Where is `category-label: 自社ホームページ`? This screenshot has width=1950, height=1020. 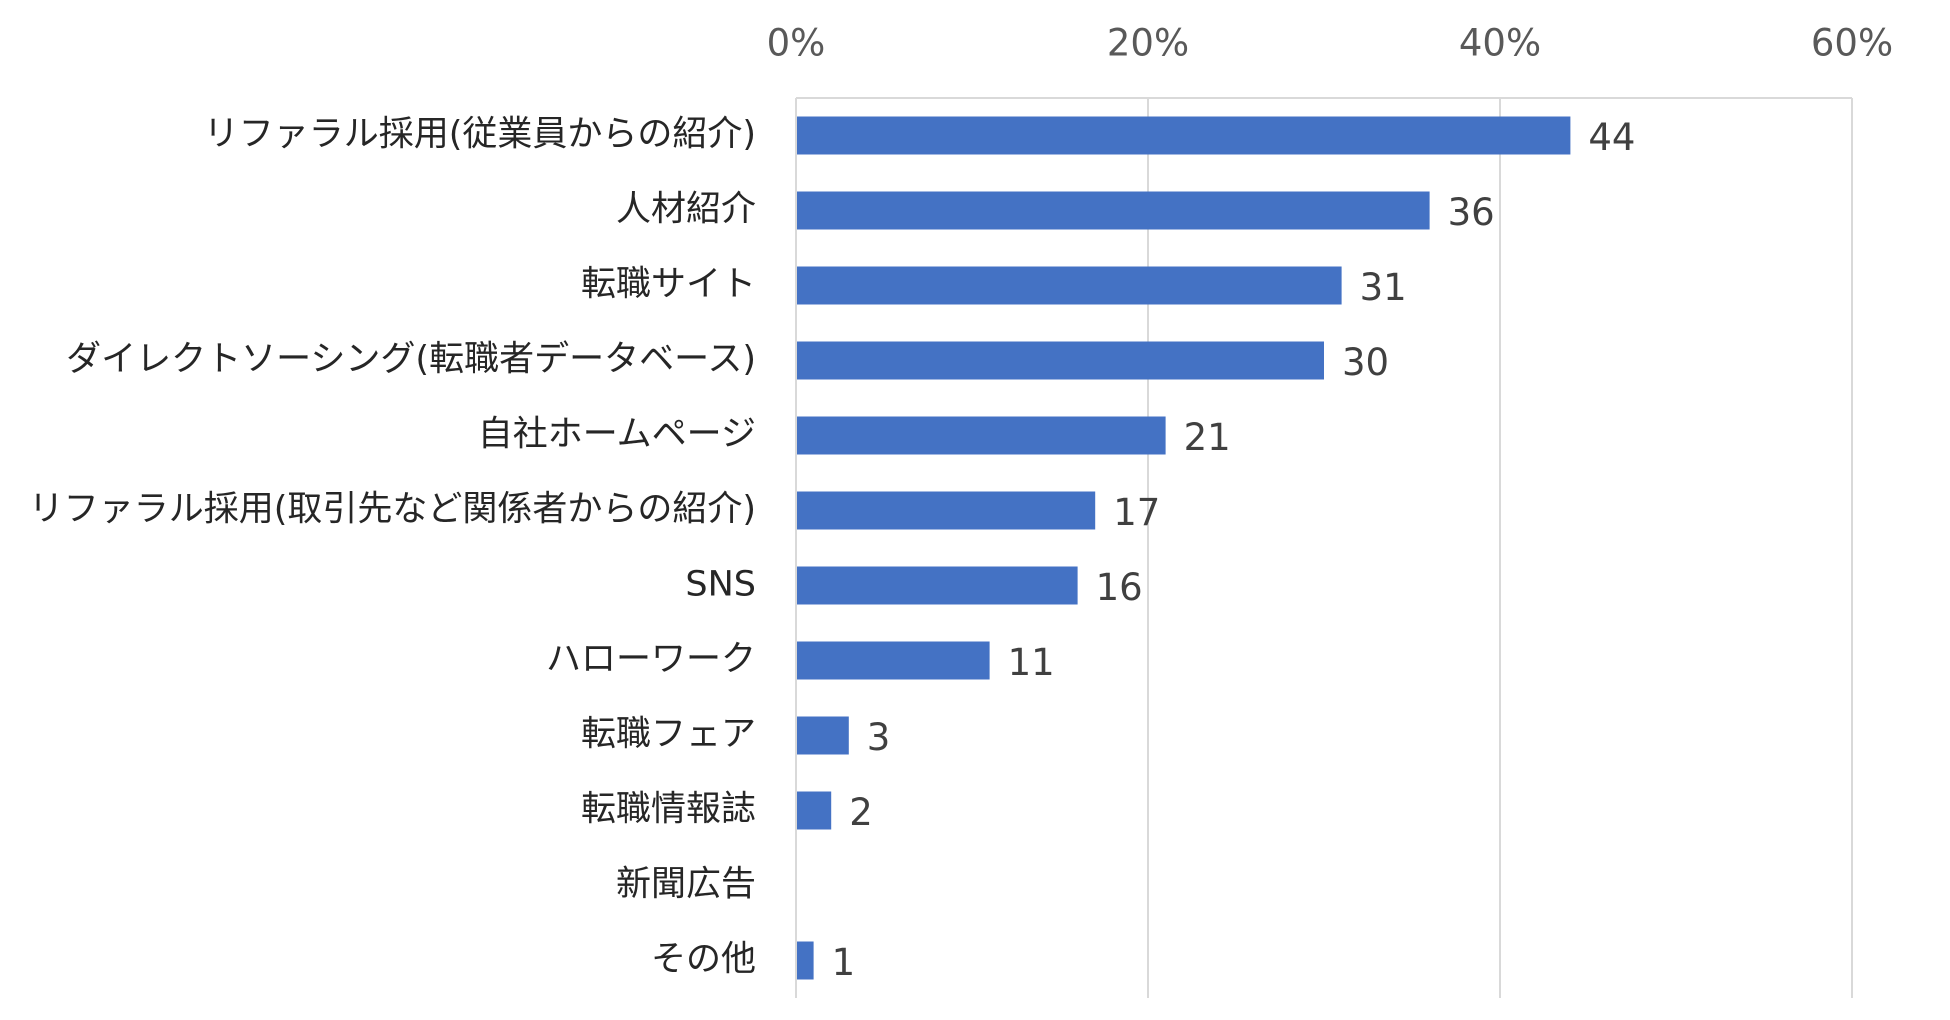
category-label: 自社ホームページ is located at coordinates (617, 435).